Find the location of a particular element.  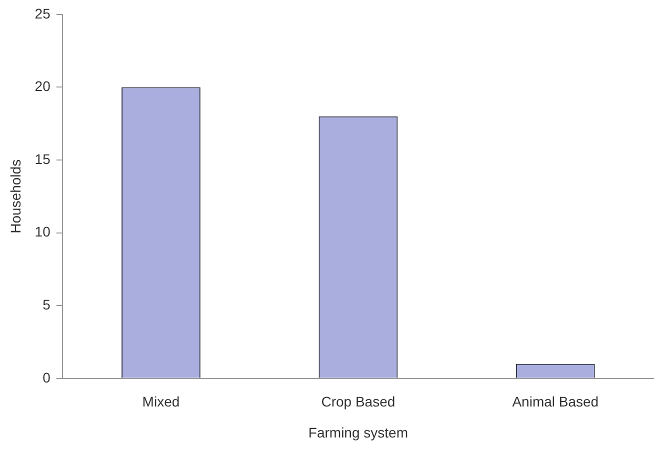

y-tick-label: 25 is located at coordinates (42, 13).